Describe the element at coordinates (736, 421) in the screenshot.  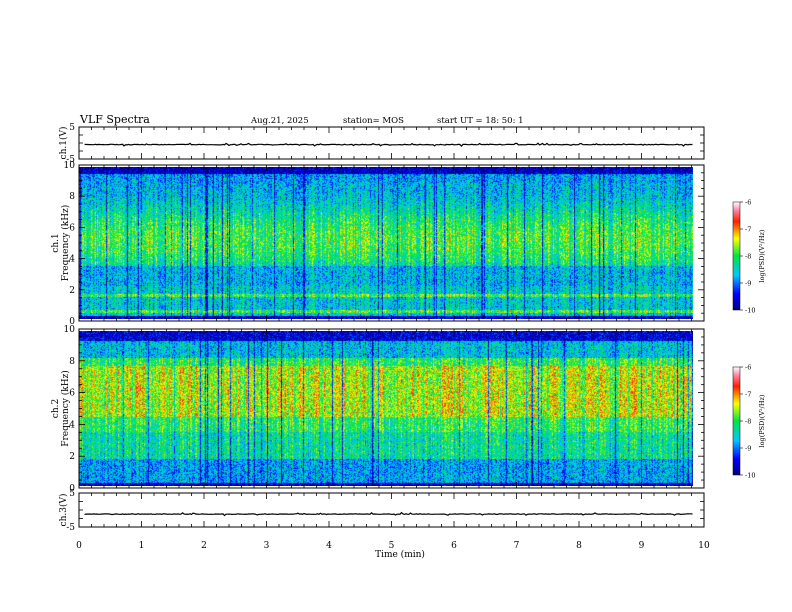
I see `ch2-colorbar` at that location.